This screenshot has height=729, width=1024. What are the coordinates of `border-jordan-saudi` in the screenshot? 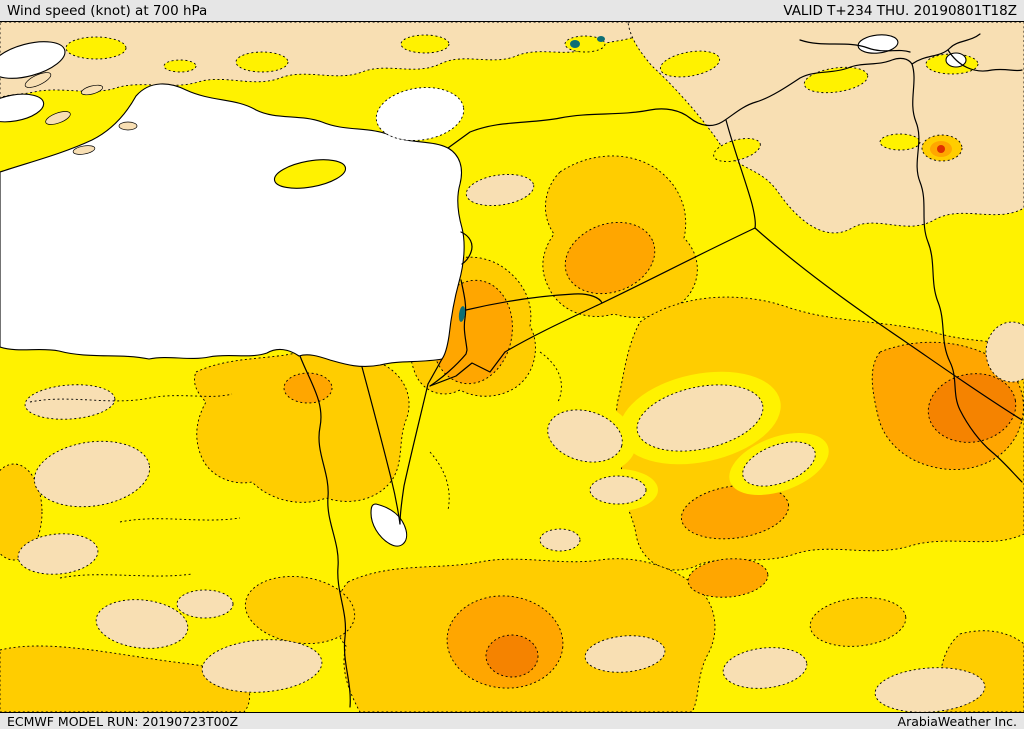 It's located at (467, 369).